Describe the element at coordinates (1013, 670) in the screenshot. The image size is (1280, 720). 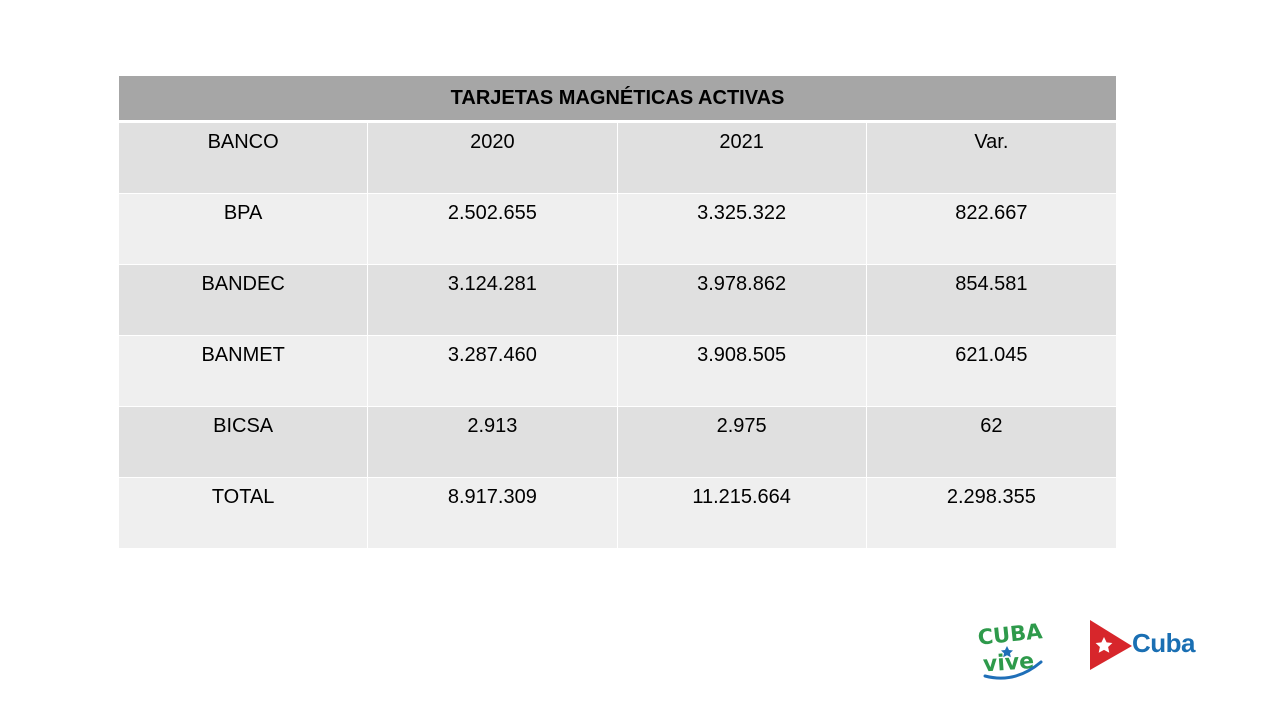
I see `swoosh-icon` at that location.